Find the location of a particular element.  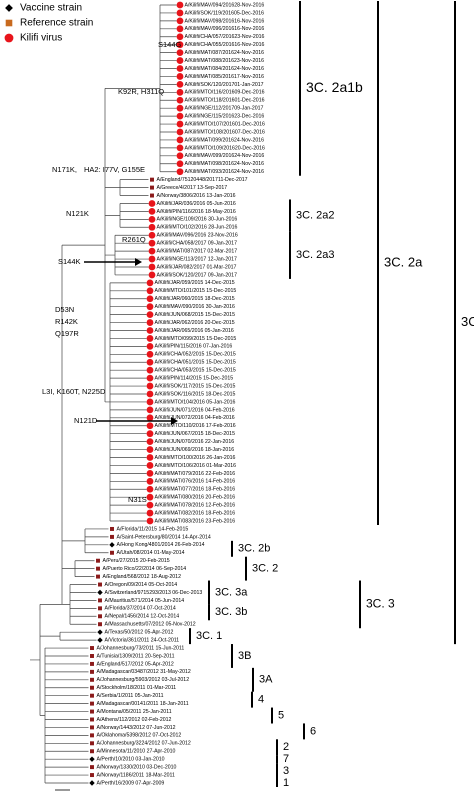

clade-label: 3C. 2a3 is located at coordinates (315, 255).